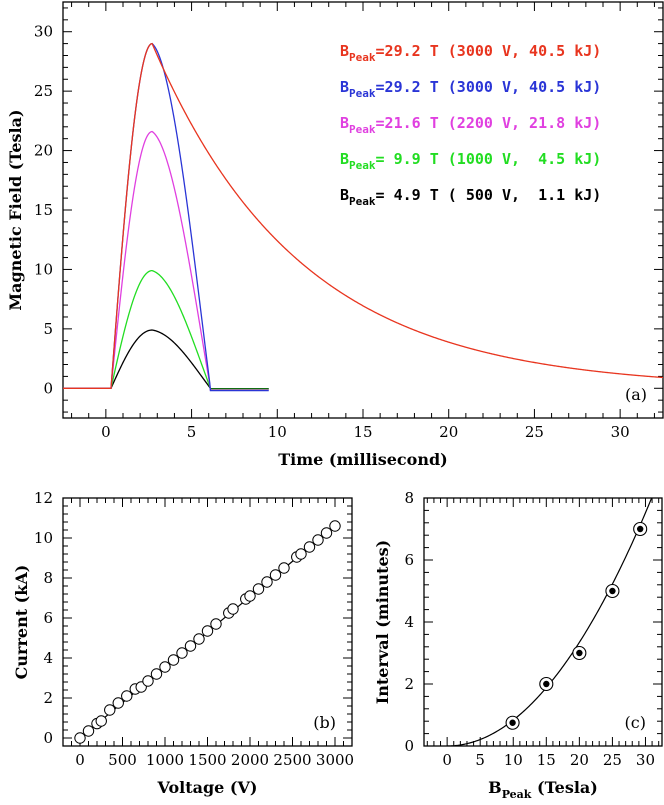 This screenshot has width=664, height=805. Describe the element at coordinates (362, 459) in the screenshot. I see `x-axis-label: Time (millisecond)` at that location.